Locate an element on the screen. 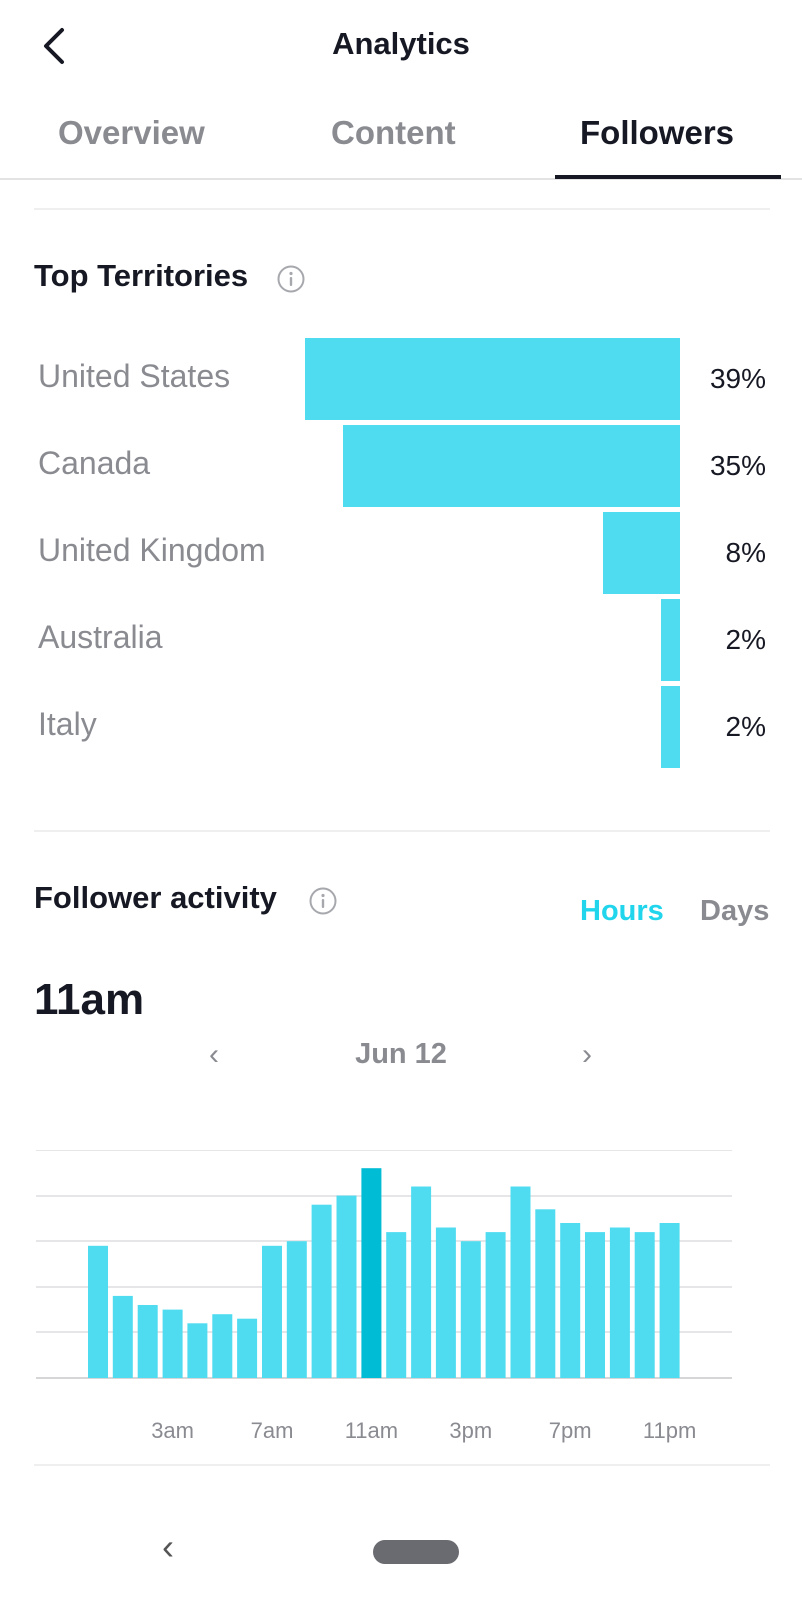 The image size is (802, 1600). days-toggle: Days is located at coordinates (735, 911).